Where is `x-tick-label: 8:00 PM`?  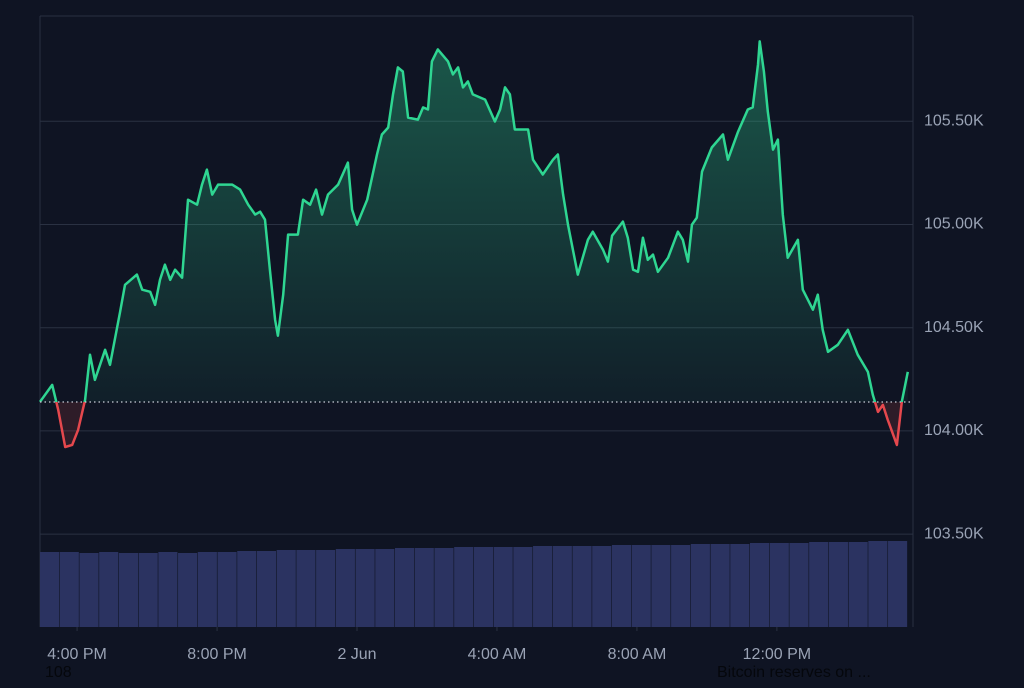 x-tick-label: 8:00 PM is located at coordinates (217, 654).